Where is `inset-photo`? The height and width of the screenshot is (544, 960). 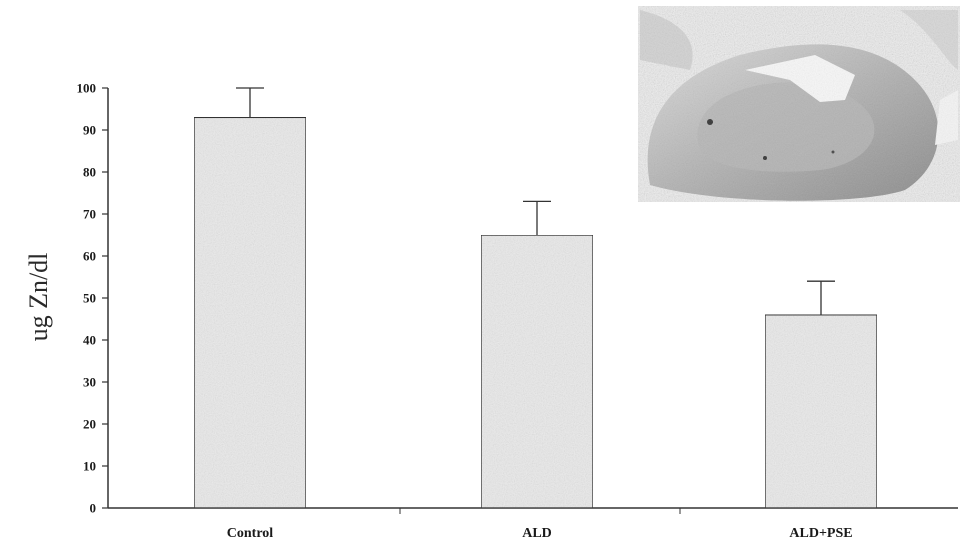 inset-photo is located at coordinates (799, 104).